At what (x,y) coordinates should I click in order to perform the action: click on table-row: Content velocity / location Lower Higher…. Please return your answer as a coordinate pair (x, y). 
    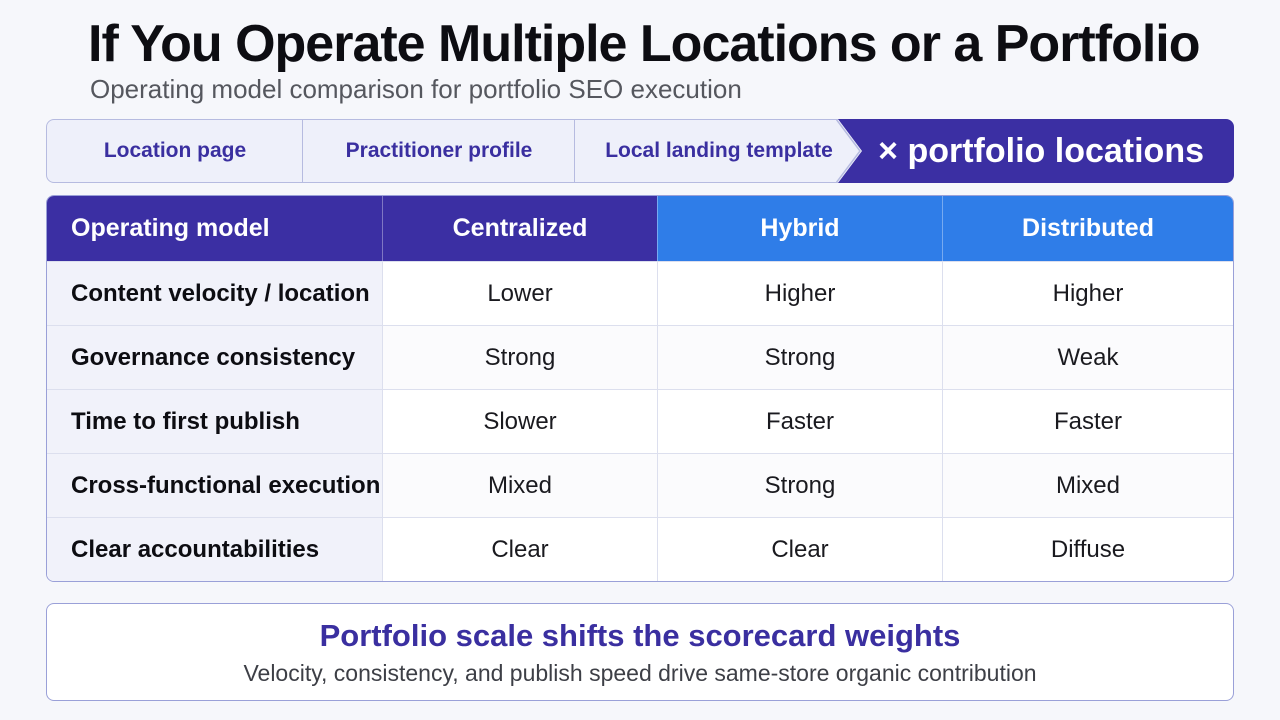
    Looking at the image, I should click on (640, 293).